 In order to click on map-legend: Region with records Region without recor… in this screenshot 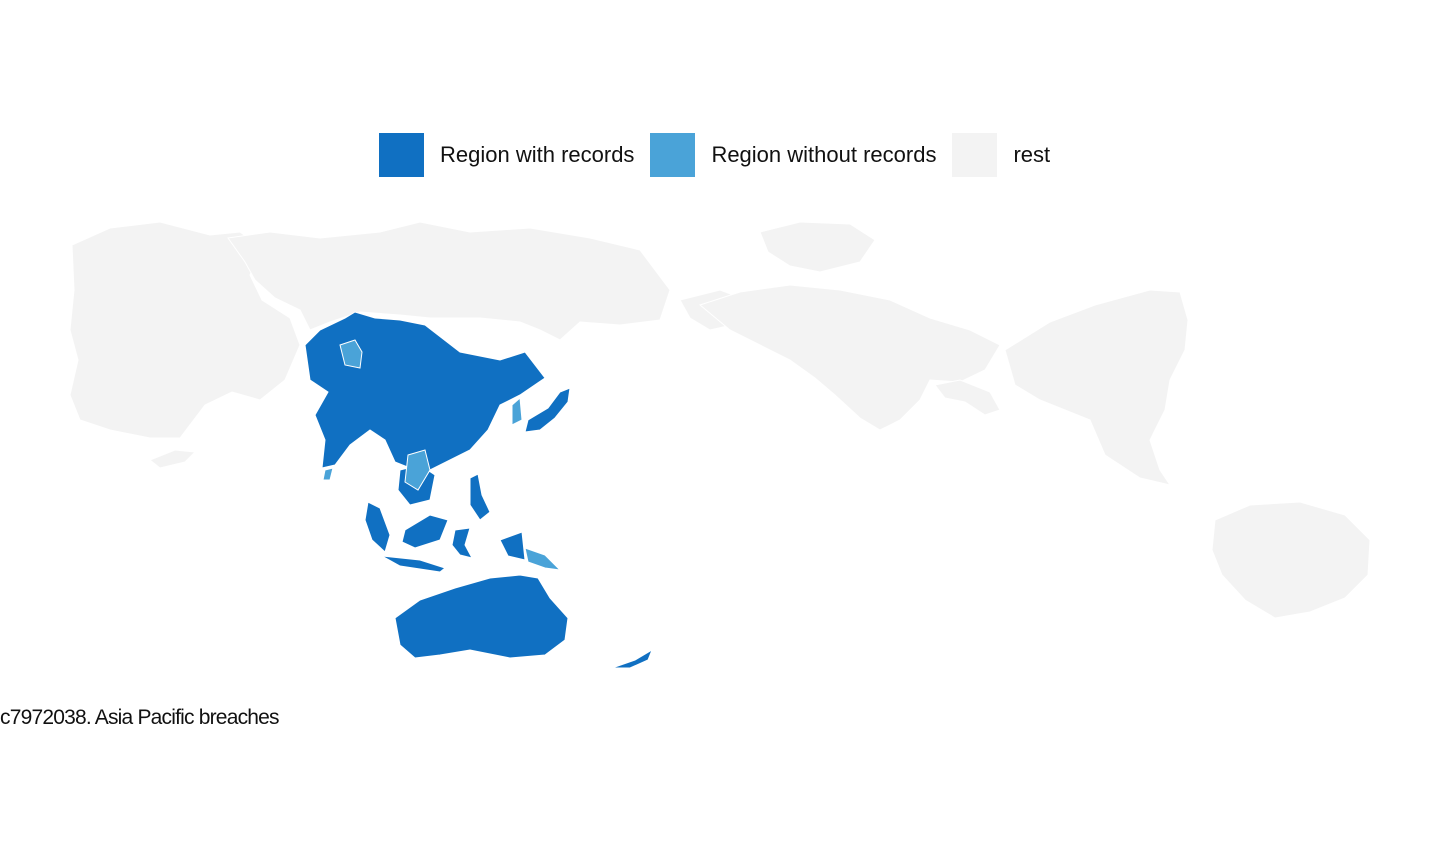, I will do `click(722, 155)`.